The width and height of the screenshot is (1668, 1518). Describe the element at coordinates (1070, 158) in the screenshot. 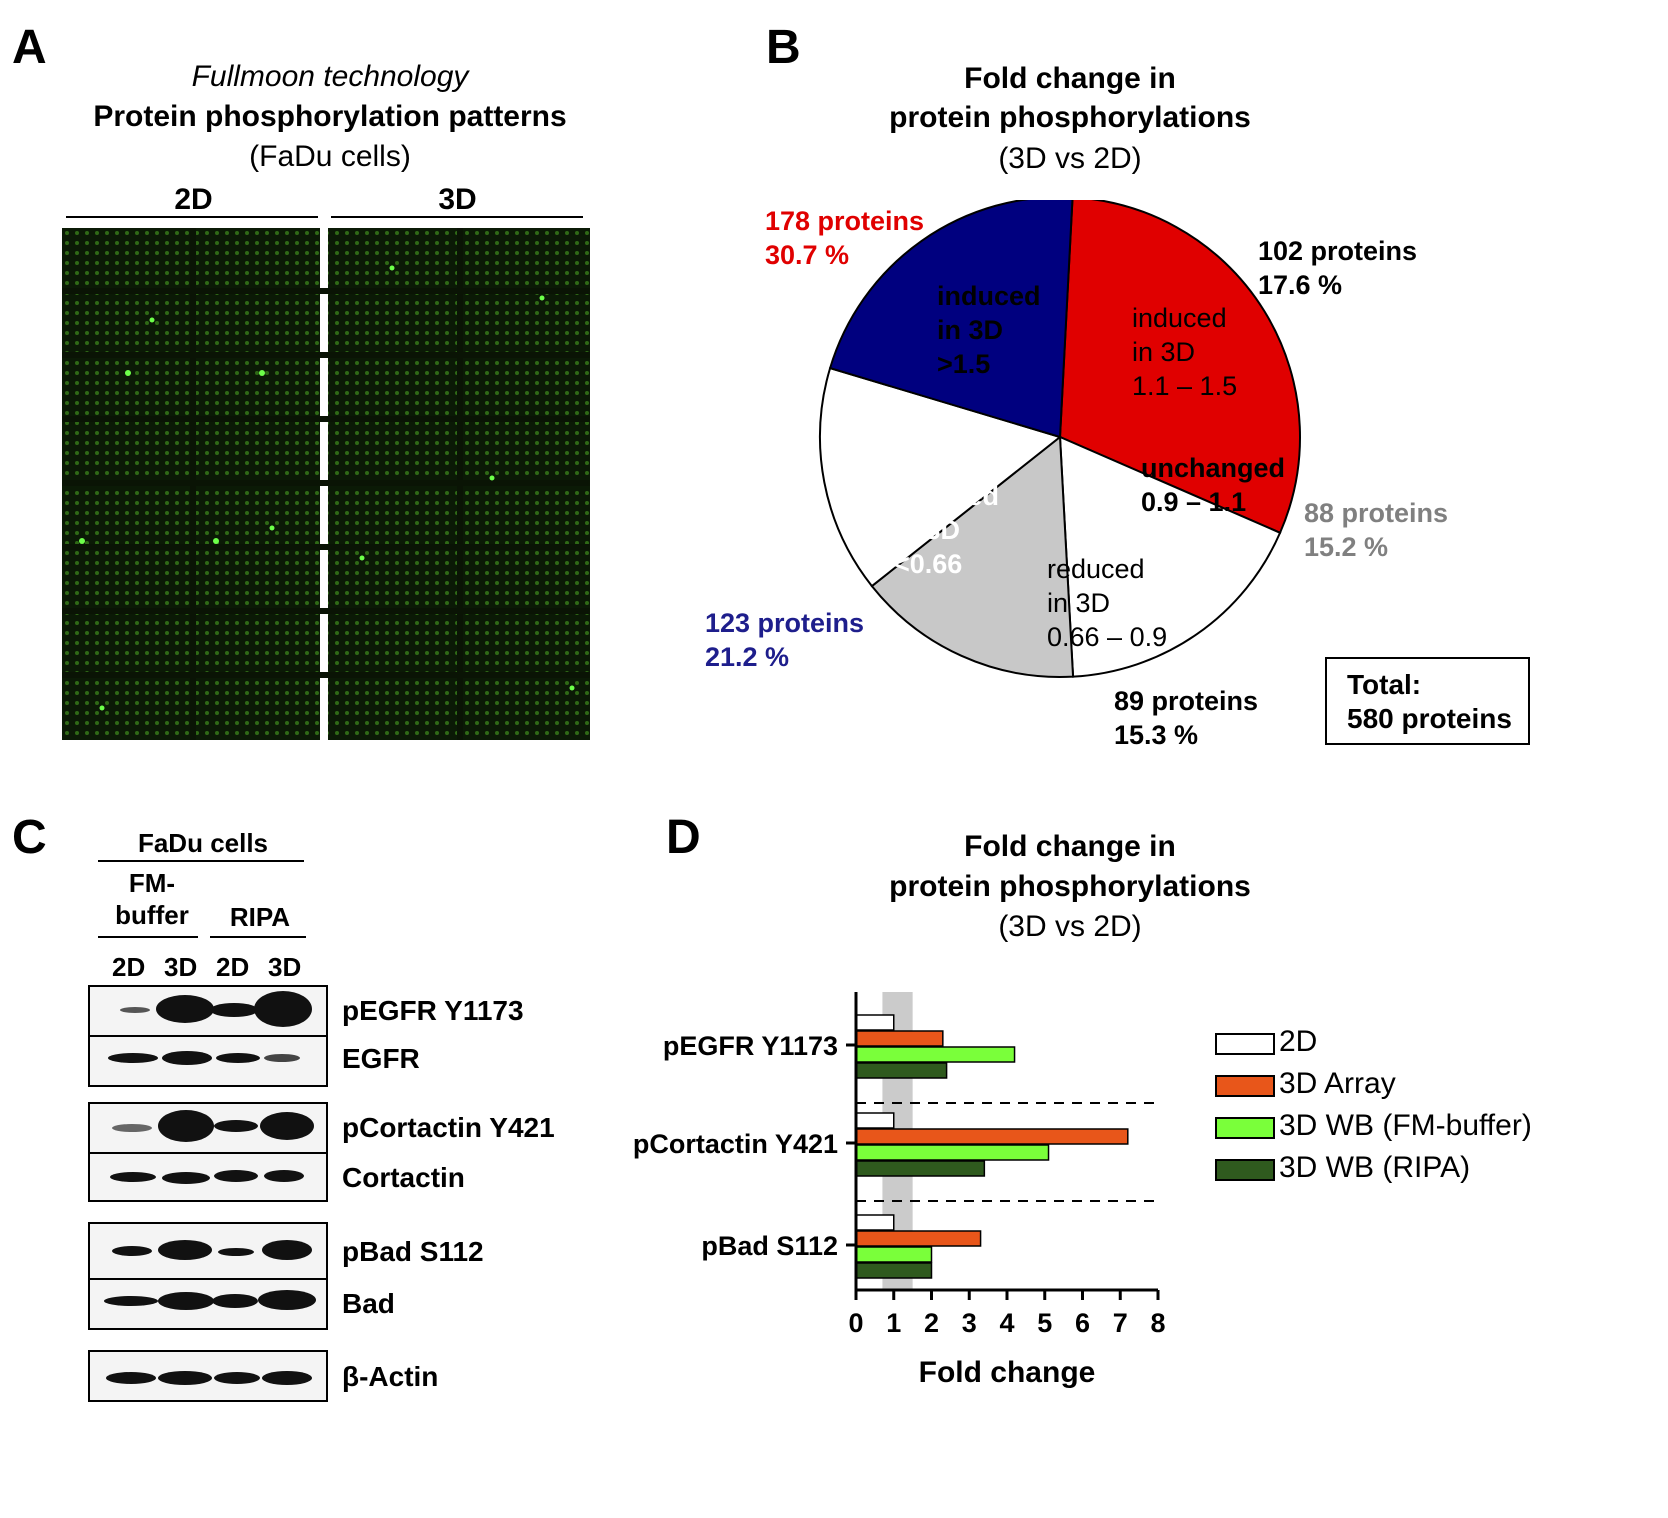

I see `panel-b-title-line3: (3D vs 2D)` at that location.